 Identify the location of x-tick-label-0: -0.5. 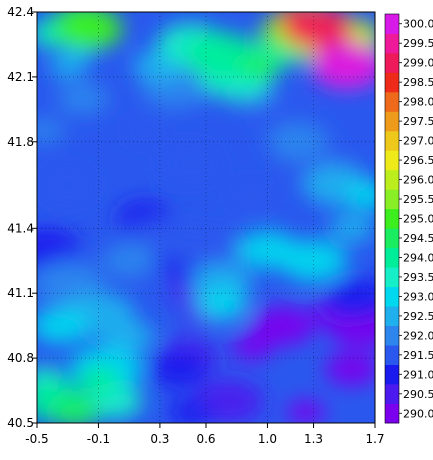
(36, 439).